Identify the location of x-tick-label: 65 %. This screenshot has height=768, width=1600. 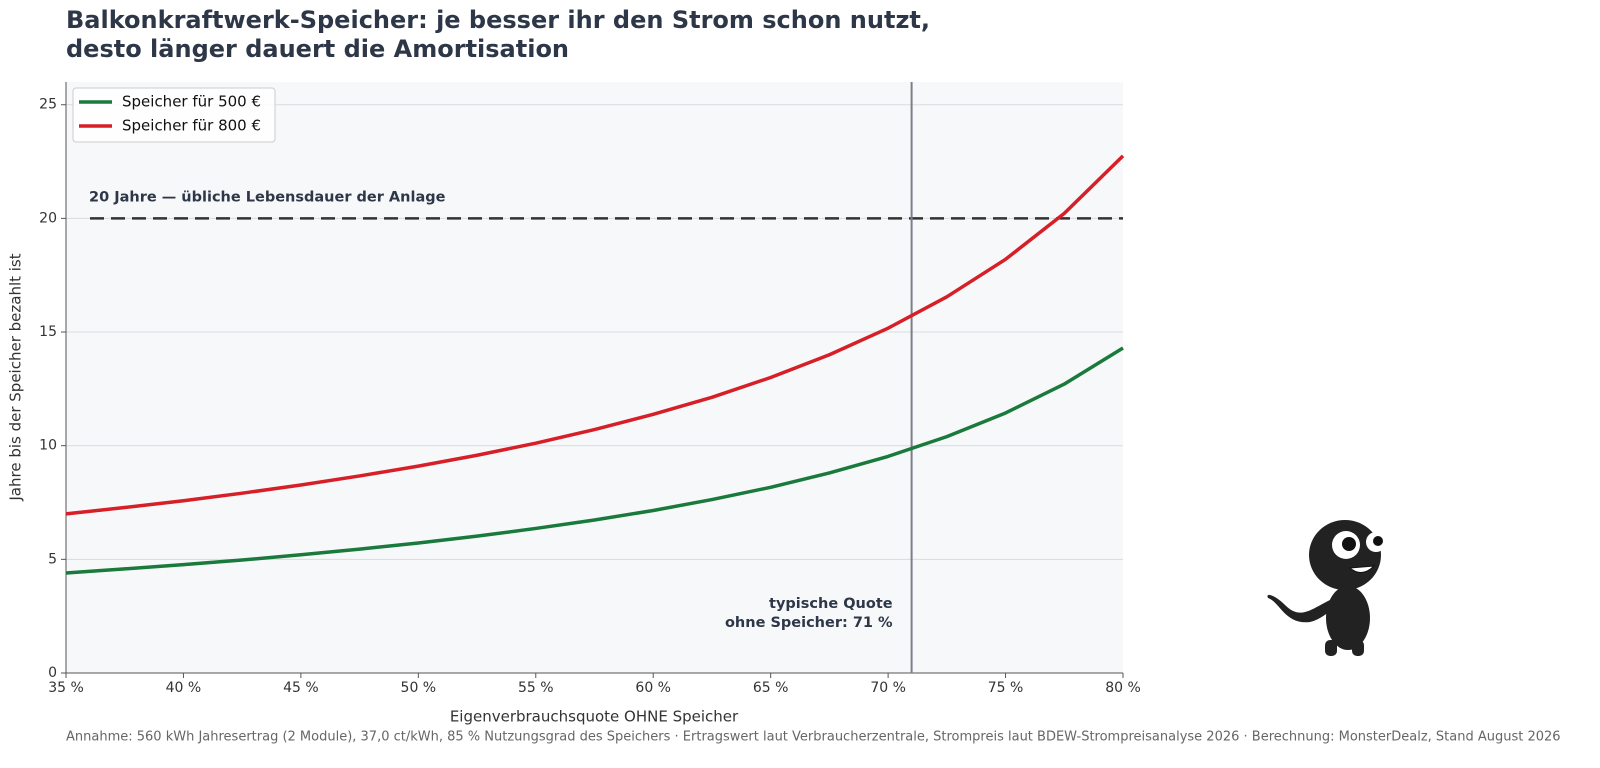
(771, 688).